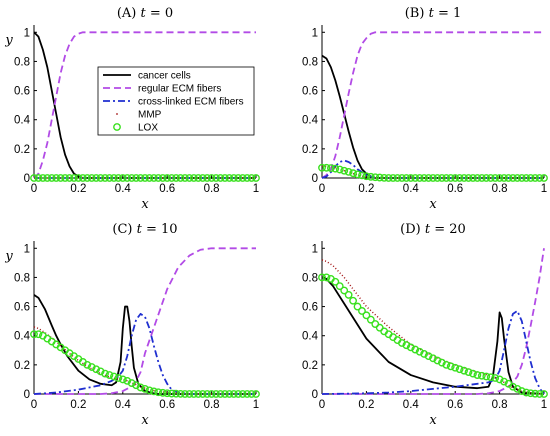 This screenshot has width=550, height=436. What do you see at coordinates (150, 115) in the screenshot?
I see `legend-label: MMP` at bounding box center [150, 115].